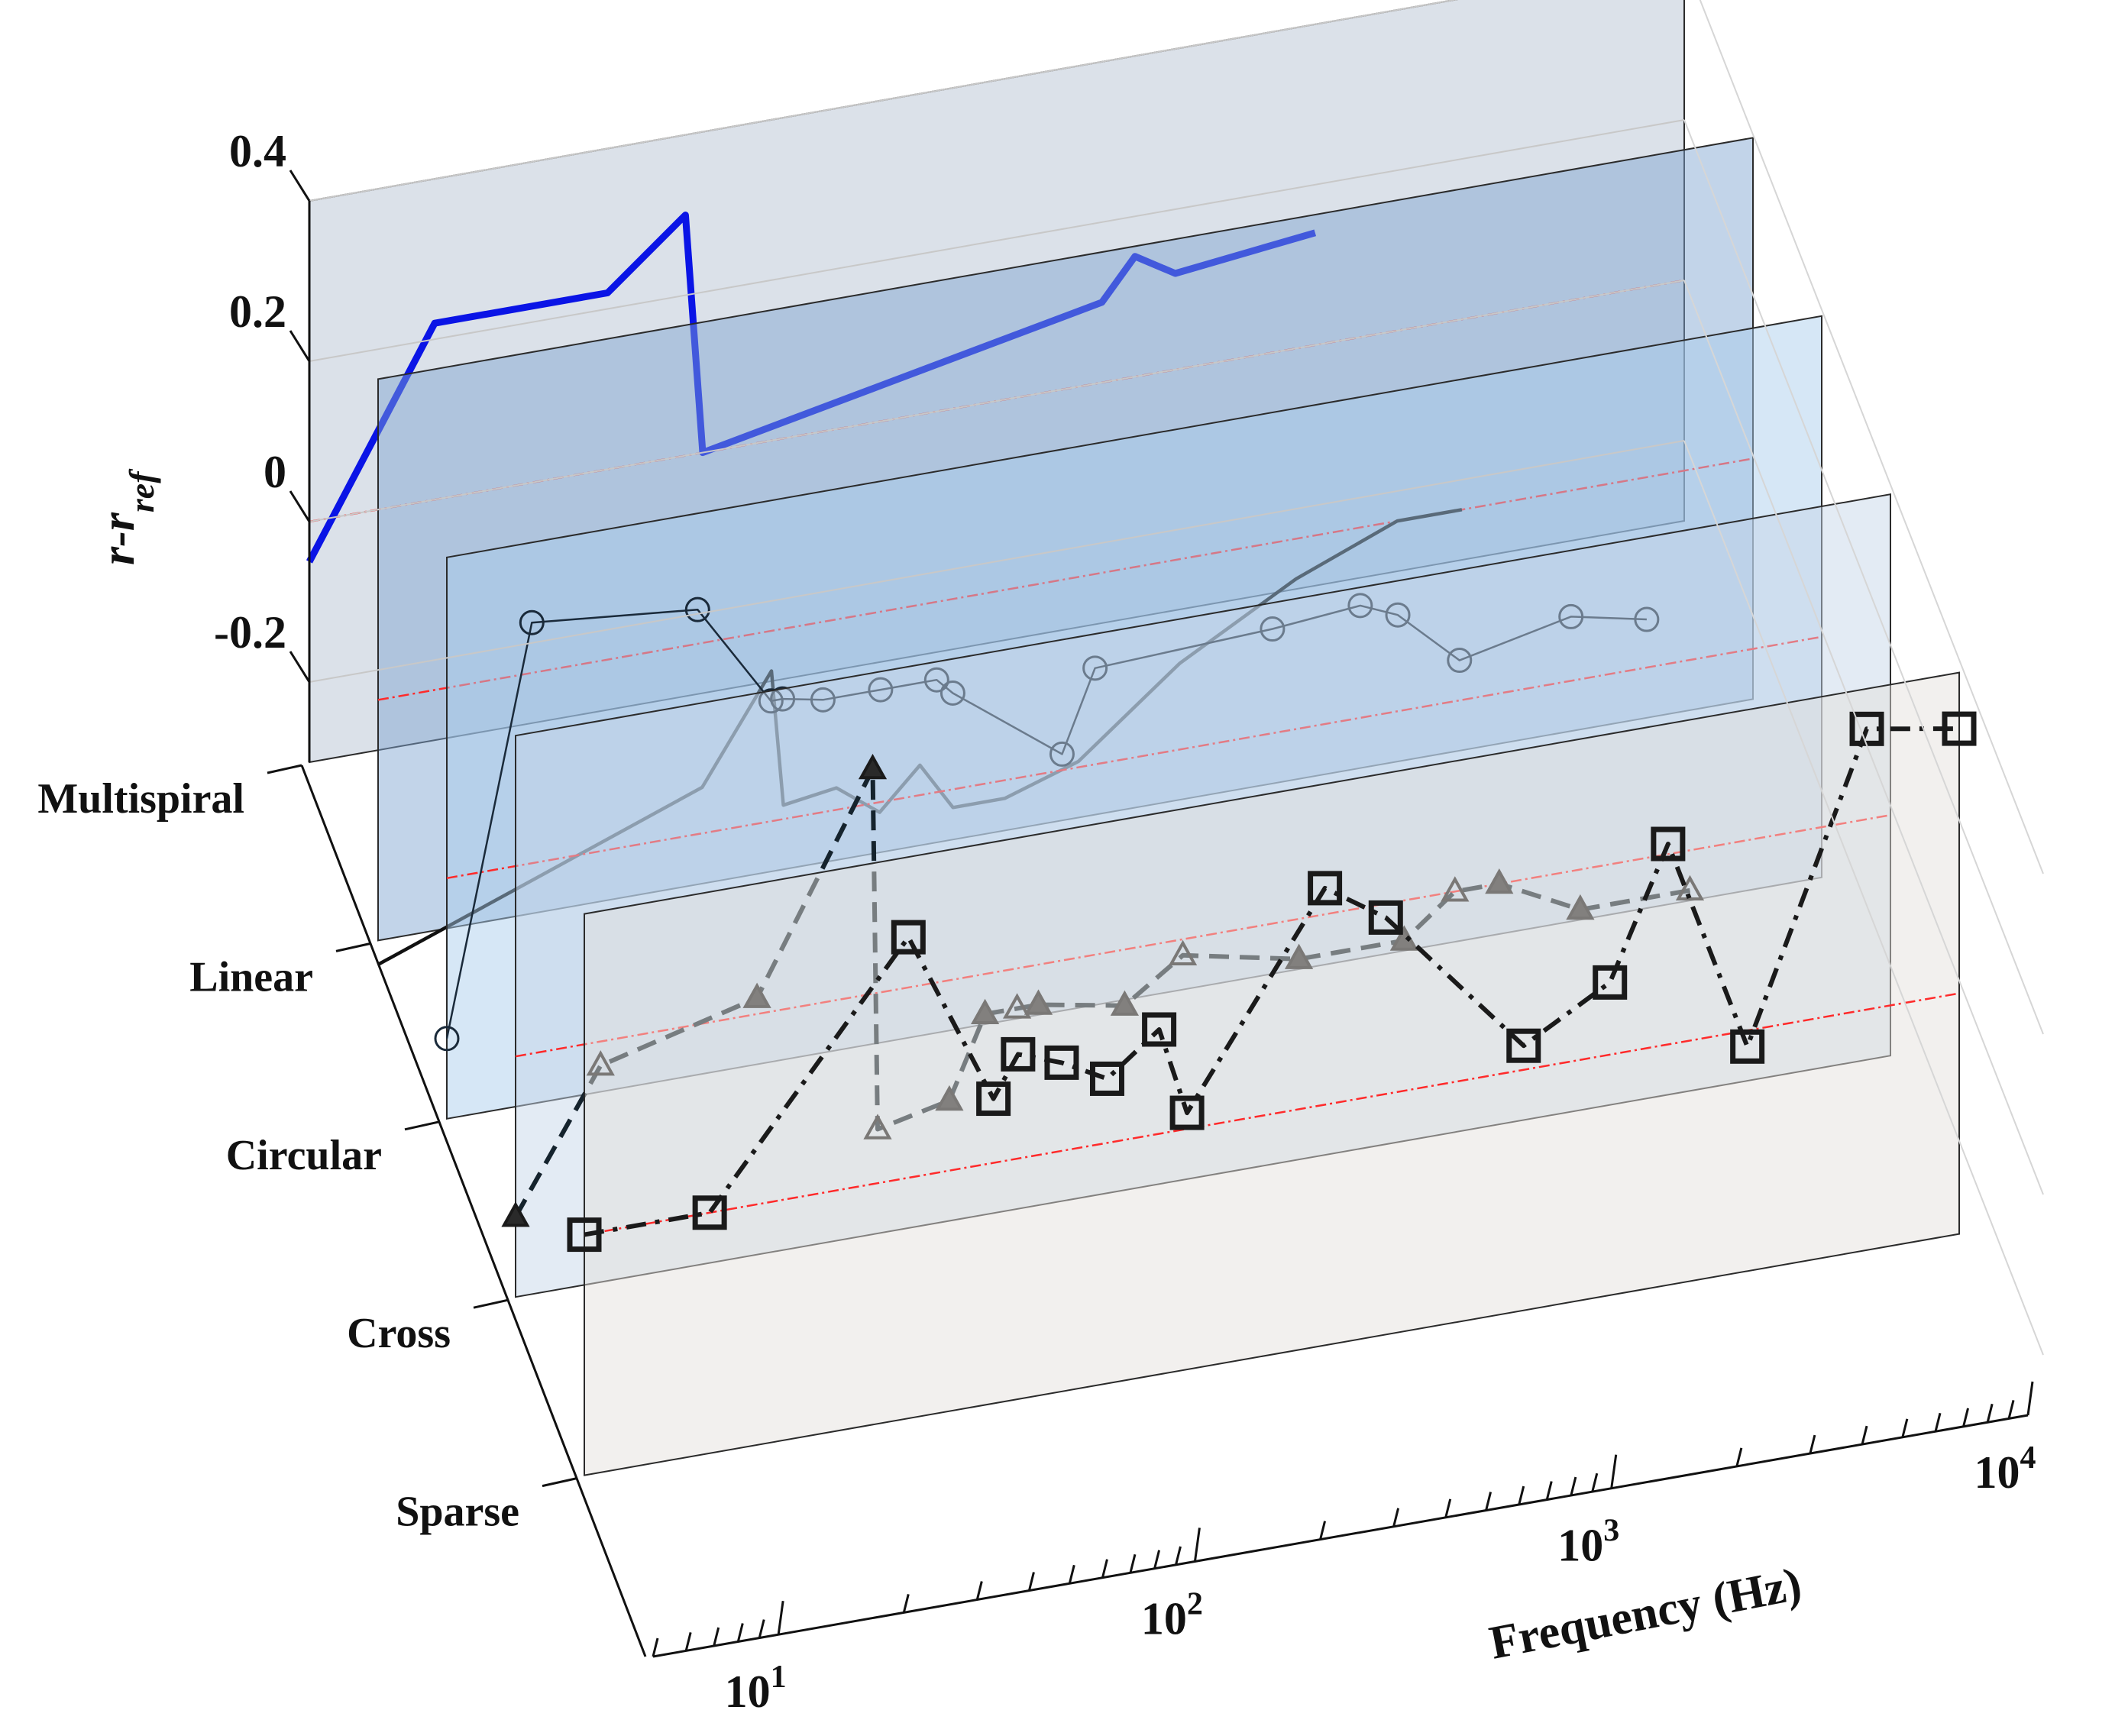  What do you see at coordinates (1588, 1543) in the screenshot?
I see `x-tick-label: 10³` at bounding box center [1588, 1543].